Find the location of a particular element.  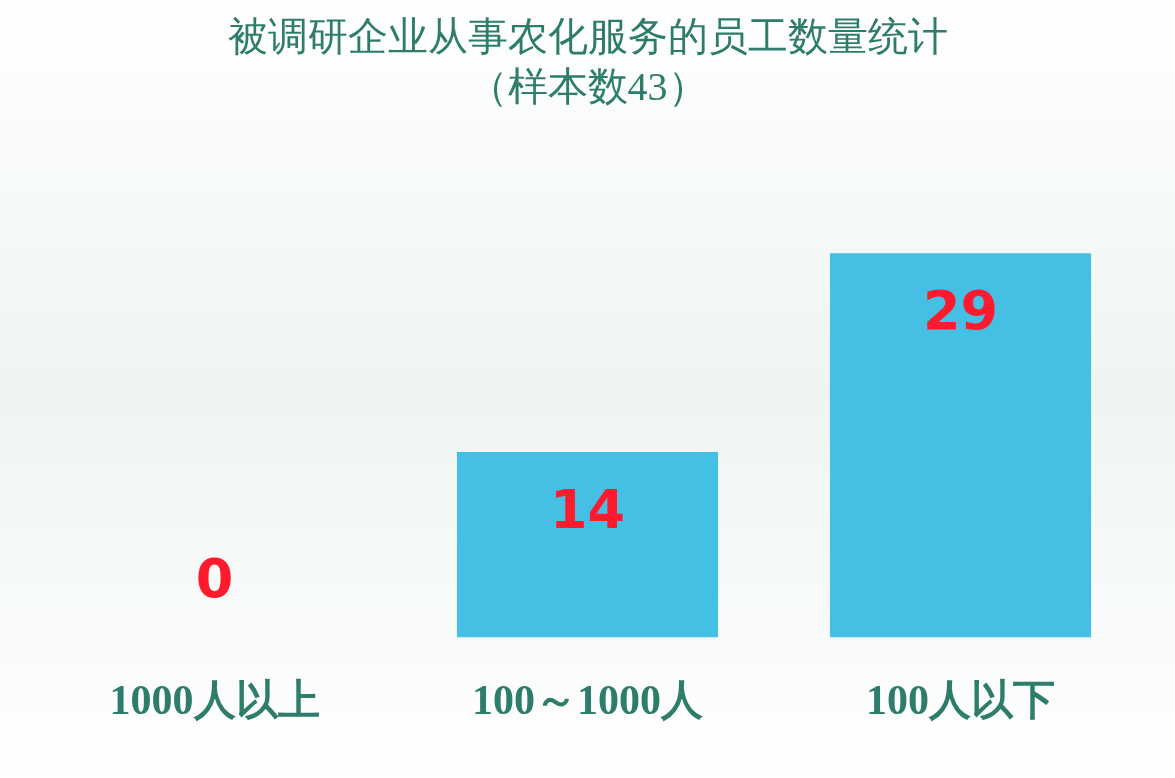

data-label: 0 is located at coordinates (214, 578).